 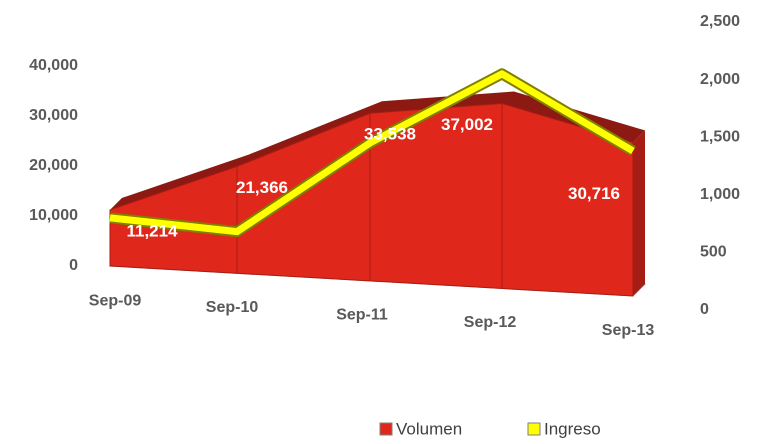 What do you see at coordinates (572, 428) in the screenshot?
I see `legend-label: Ingreso` at bounding box center [572, 428].